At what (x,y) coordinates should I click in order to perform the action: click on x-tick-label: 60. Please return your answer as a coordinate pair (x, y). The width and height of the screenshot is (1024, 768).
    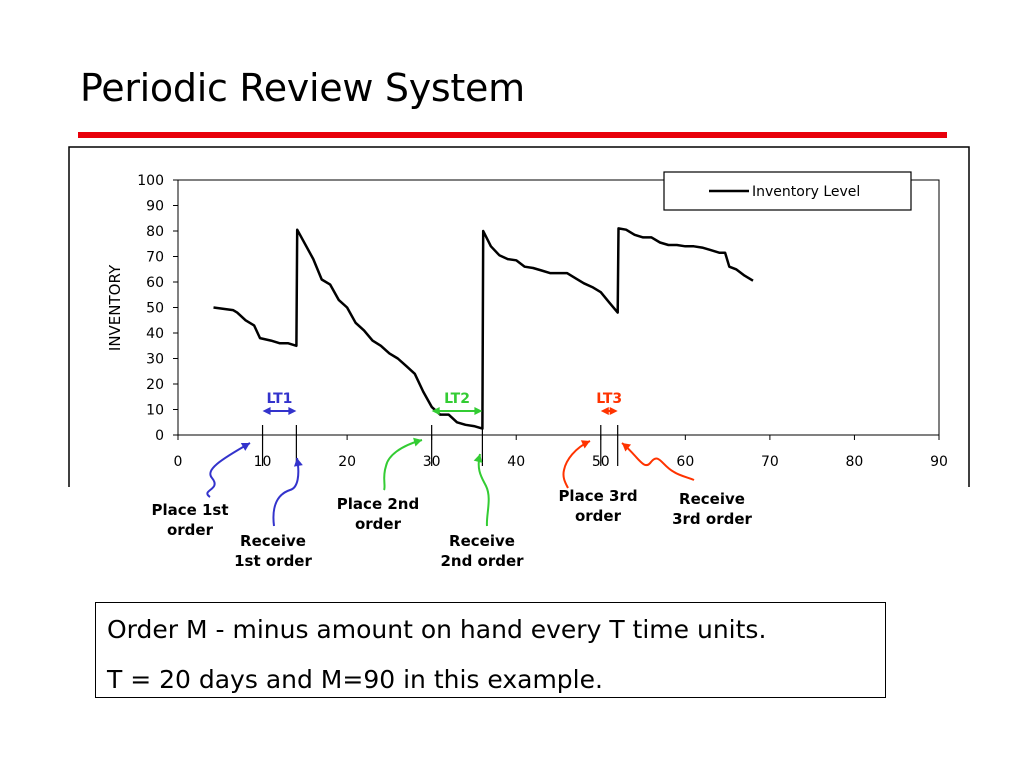
    Looking at the image, I should click on (685, 462).